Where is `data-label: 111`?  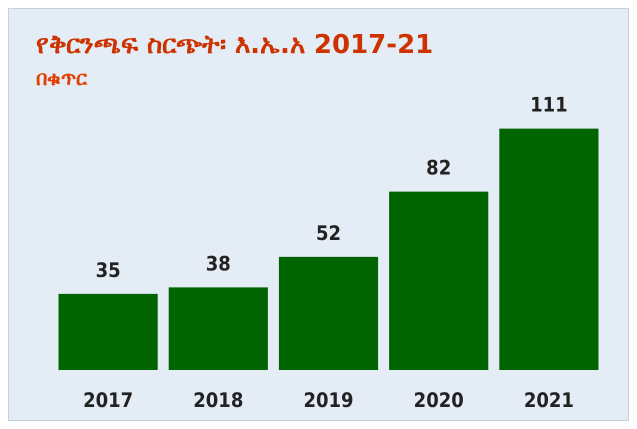
data-label: 111 is located at coordinates (549, 104).